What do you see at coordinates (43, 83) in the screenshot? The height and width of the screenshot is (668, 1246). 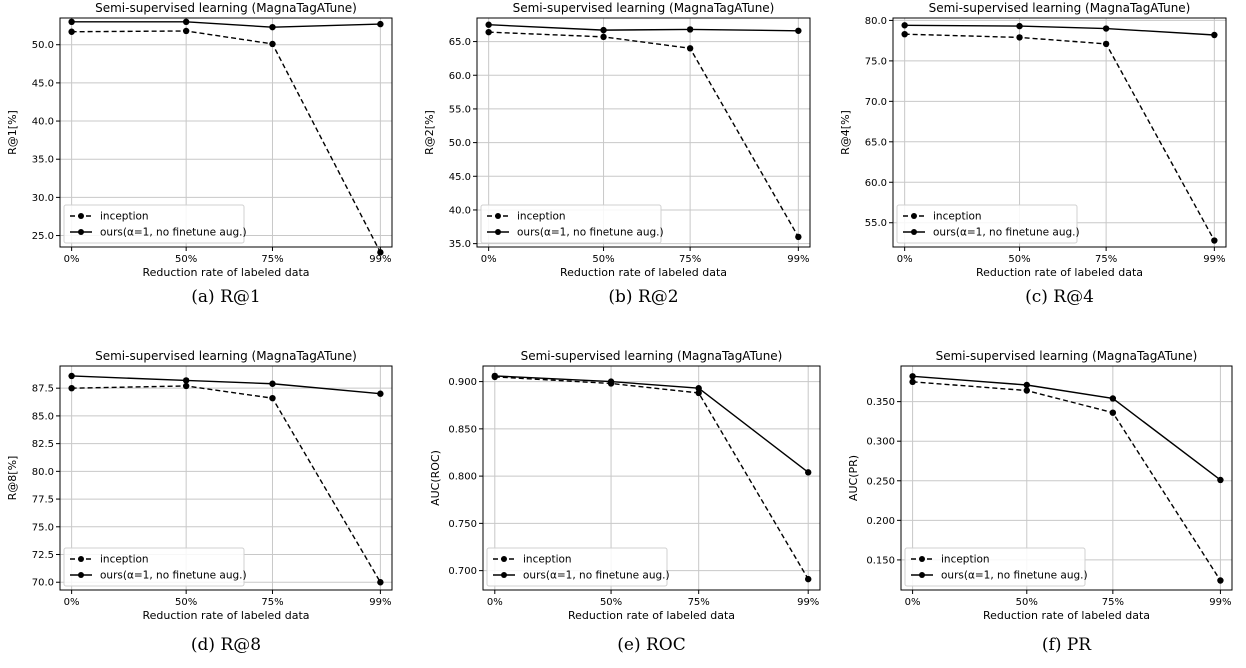 I see `y-tick-label: 45.0` at bounding box center [43, 83].